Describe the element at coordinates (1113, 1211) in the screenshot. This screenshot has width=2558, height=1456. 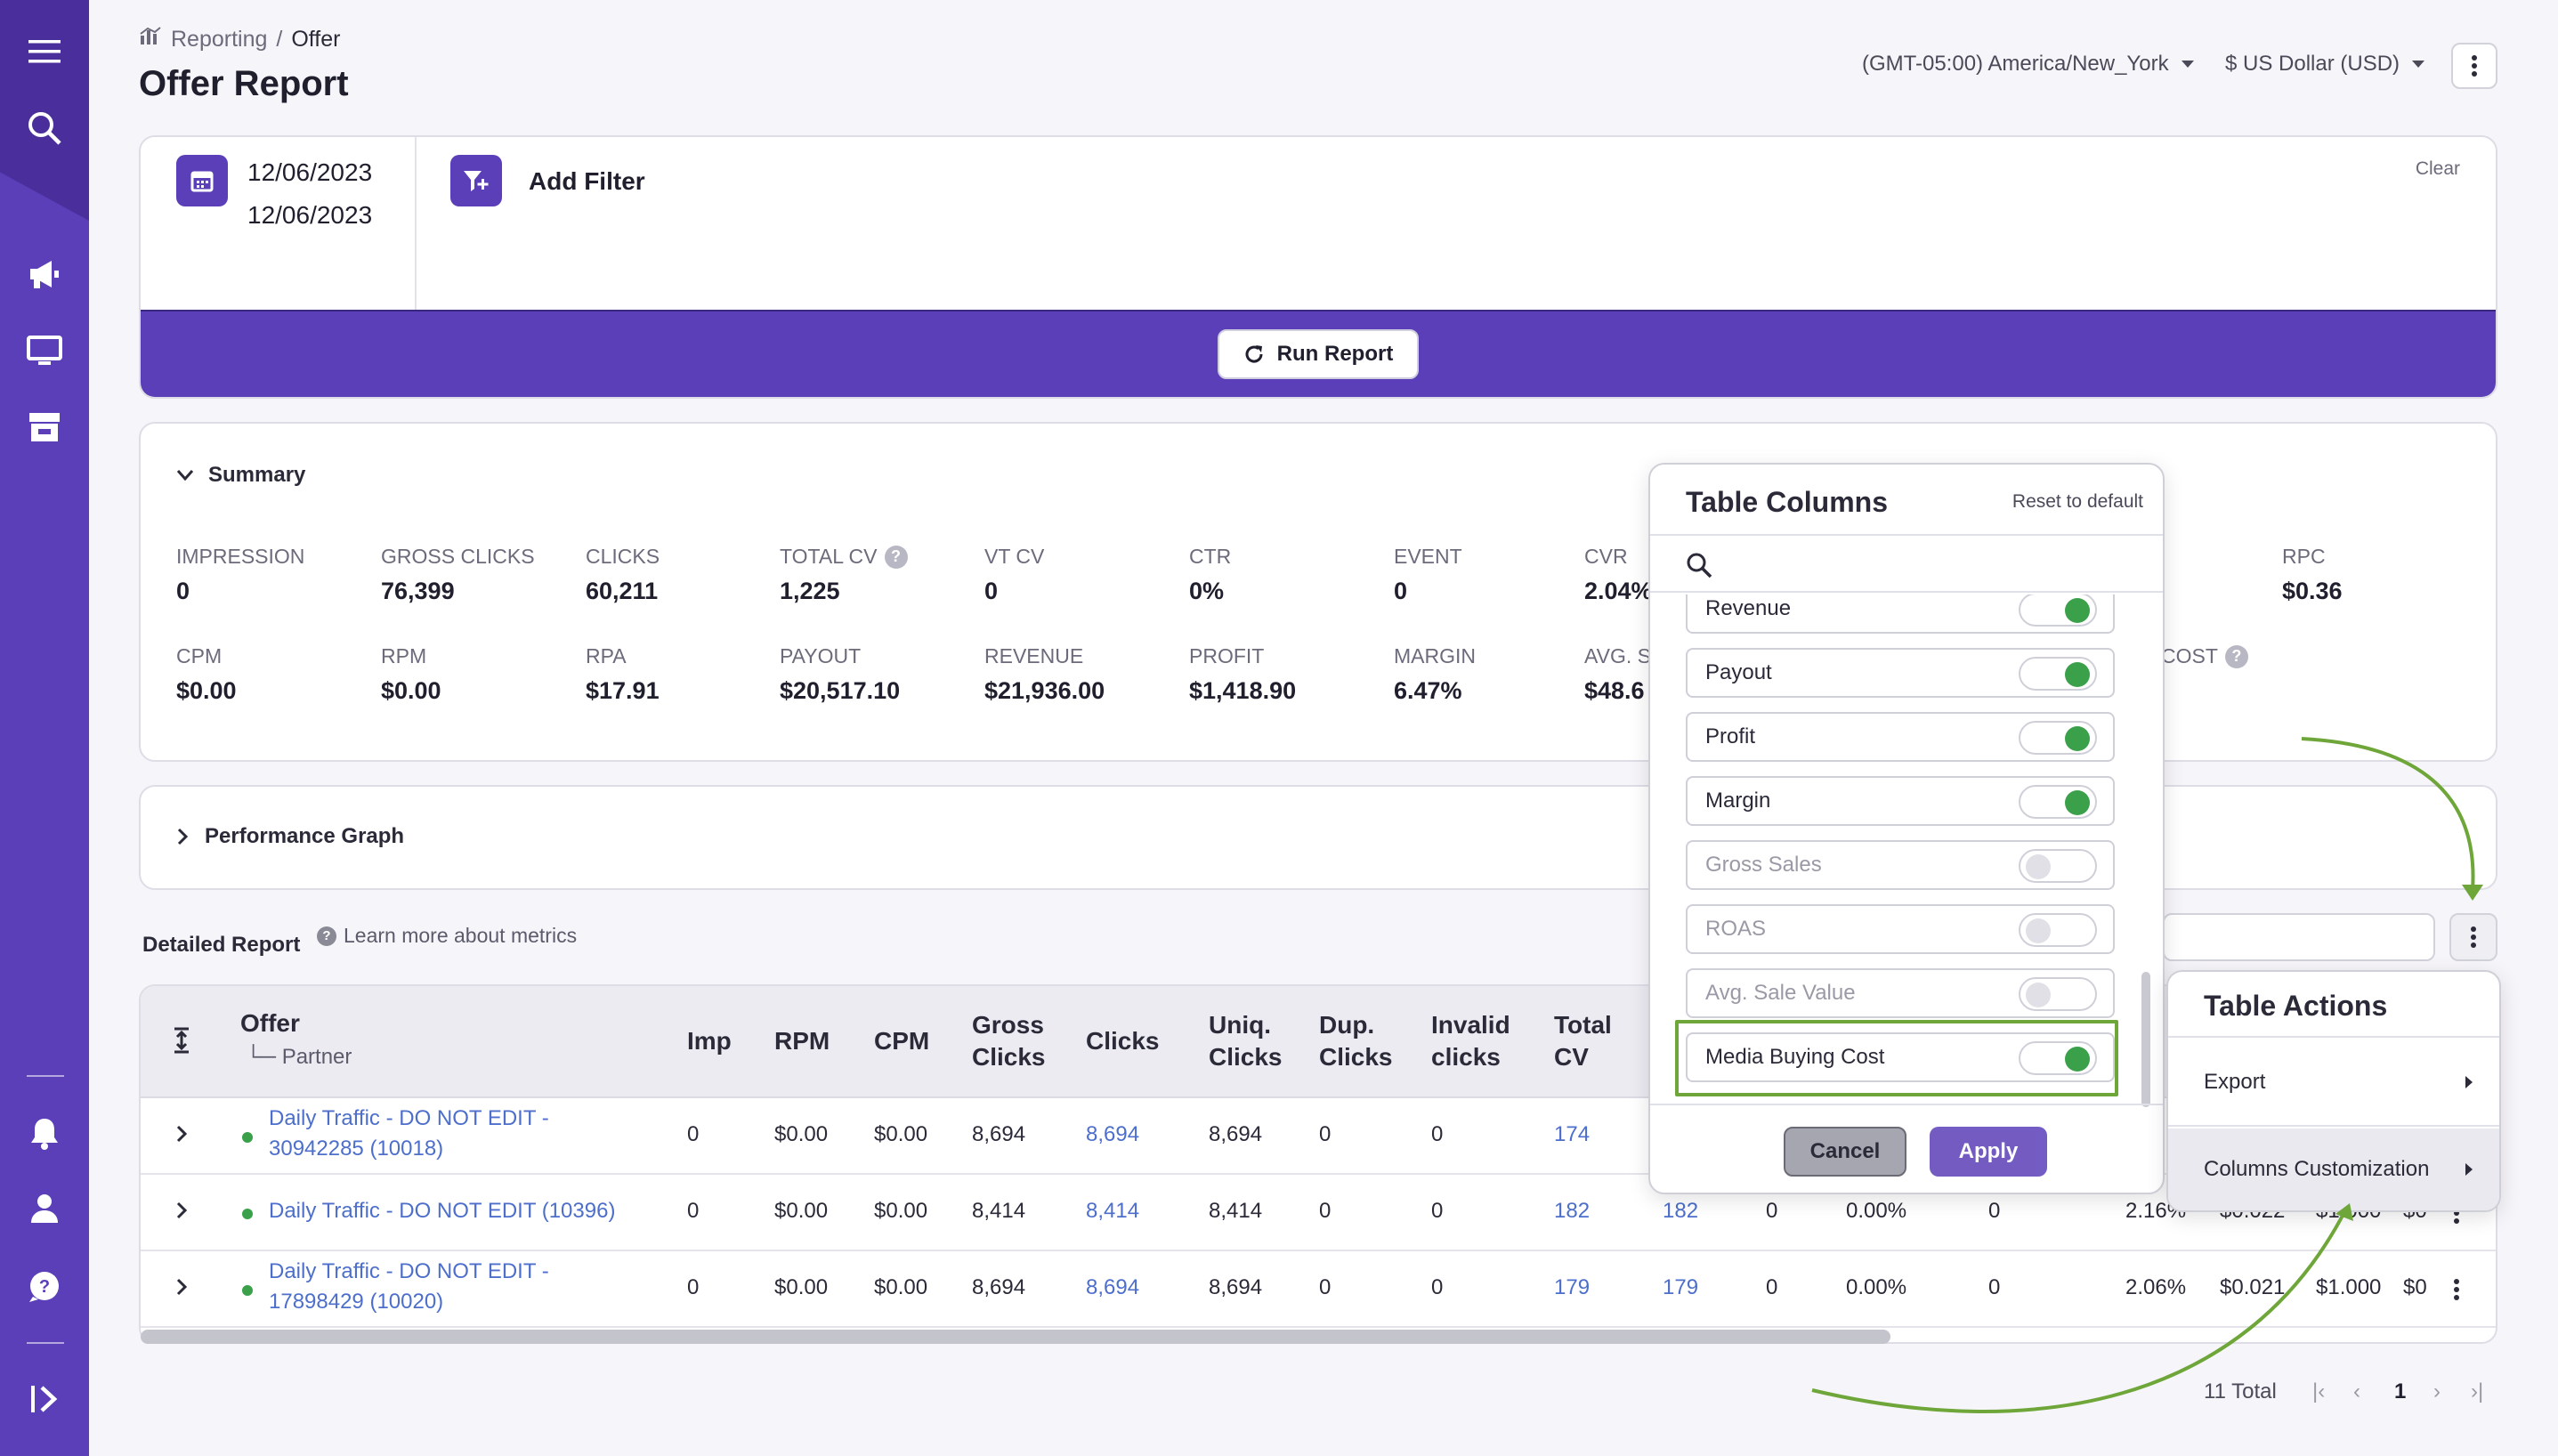
I see `cell-clicks: 8,414` at that location.